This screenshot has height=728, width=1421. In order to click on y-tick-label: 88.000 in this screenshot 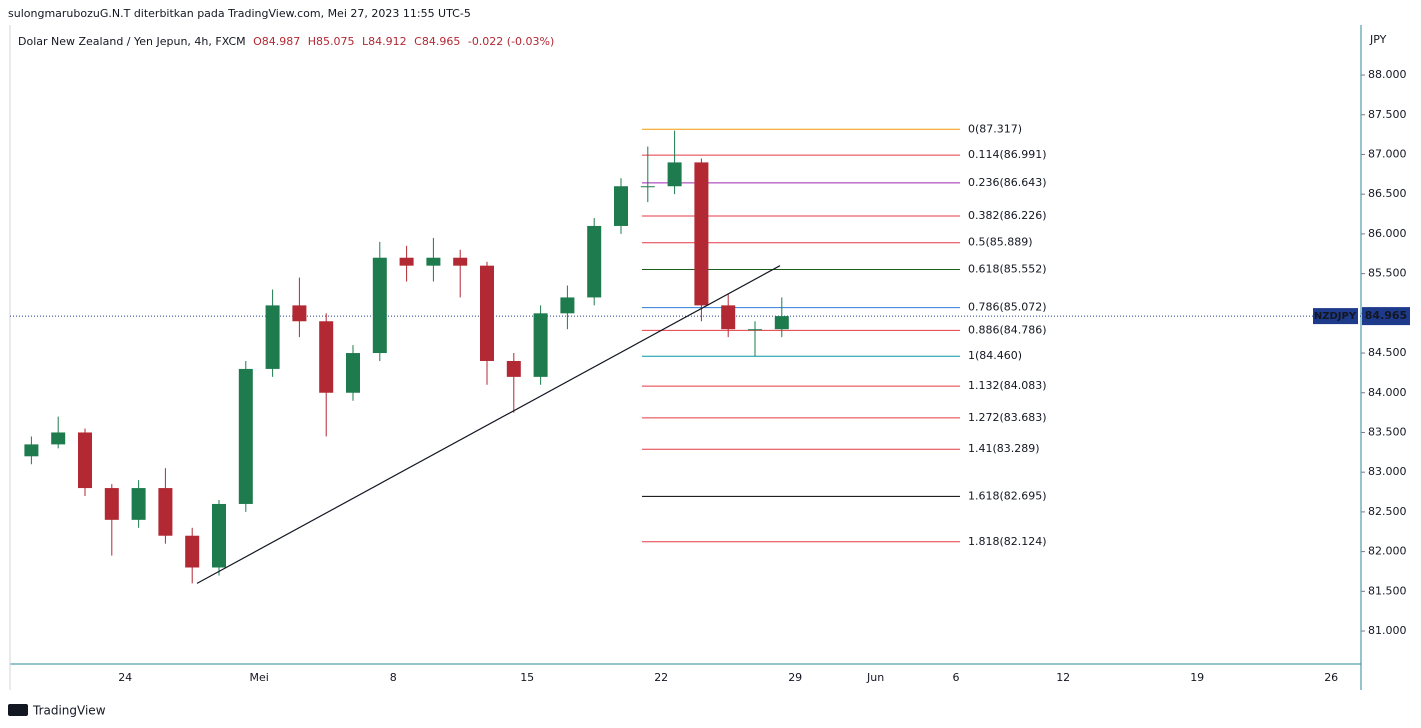, I will do `click(1387, 74)`.